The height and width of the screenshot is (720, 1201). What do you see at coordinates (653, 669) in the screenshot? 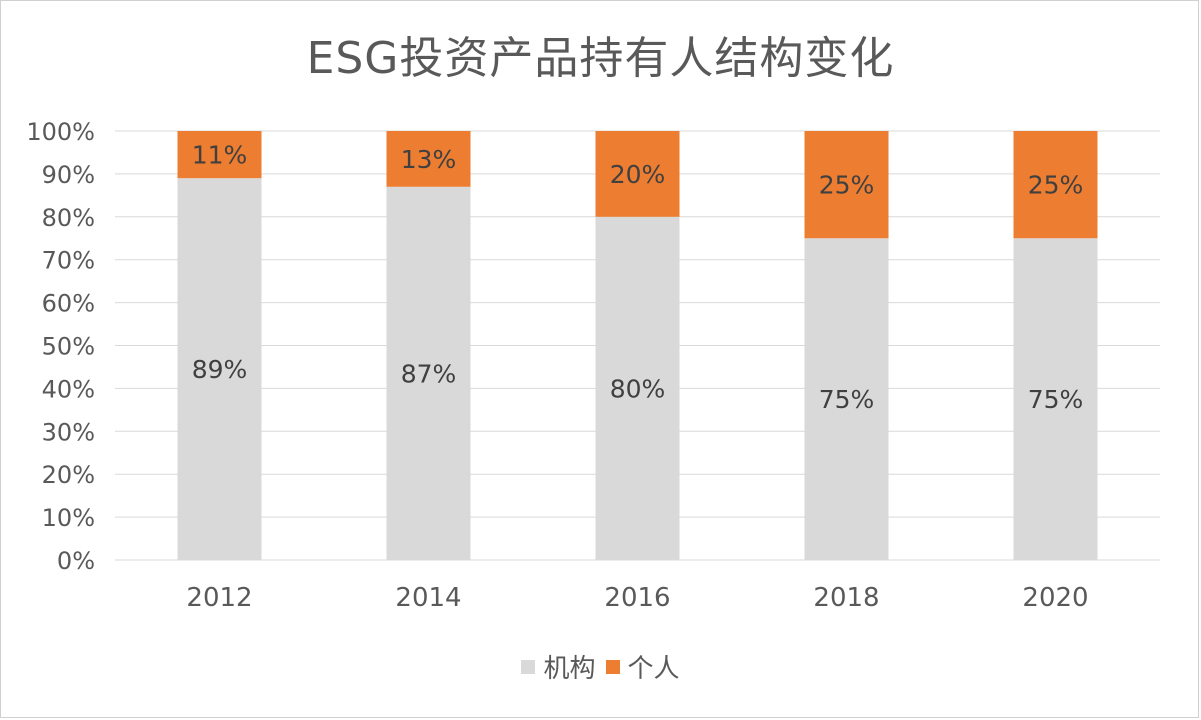
I see `legend-label-individual: 个人` at bounding box center [653, 669].